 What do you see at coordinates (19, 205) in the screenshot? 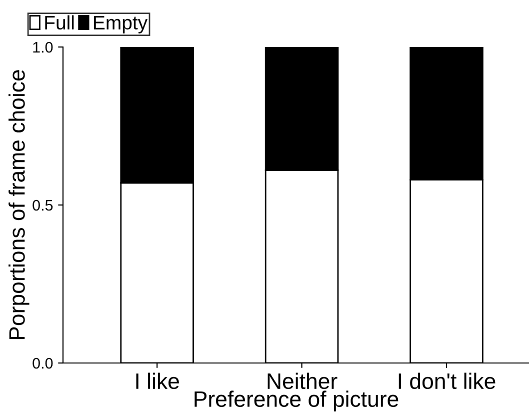
I see `y-axis-title: Porportions of frame choice` at bounding box center [19, 205].